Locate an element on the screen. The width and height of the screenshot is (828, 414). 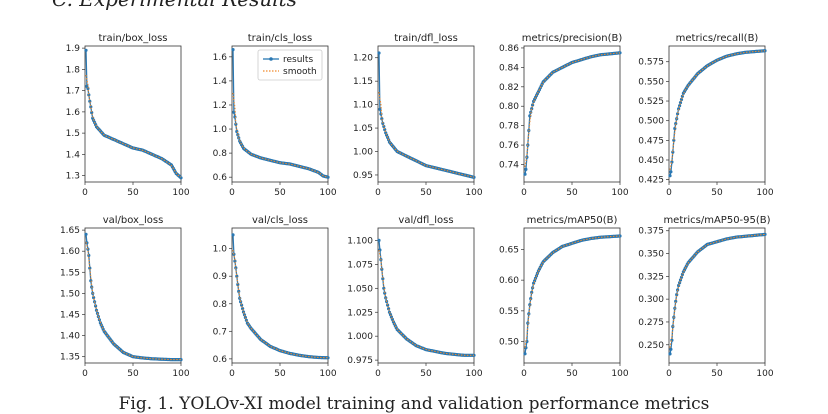
y-tick-label: 0.65 is located at coordinates (509, 250).